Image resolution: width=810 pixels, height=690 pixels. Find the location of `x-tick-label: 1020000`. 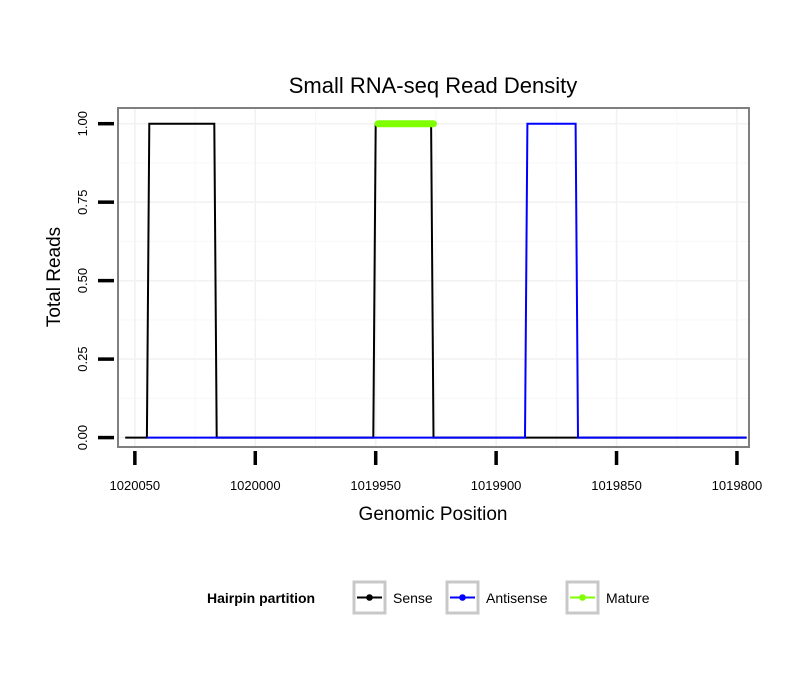

x-tick-label: 1020000 is located at coordinates (255, 485).